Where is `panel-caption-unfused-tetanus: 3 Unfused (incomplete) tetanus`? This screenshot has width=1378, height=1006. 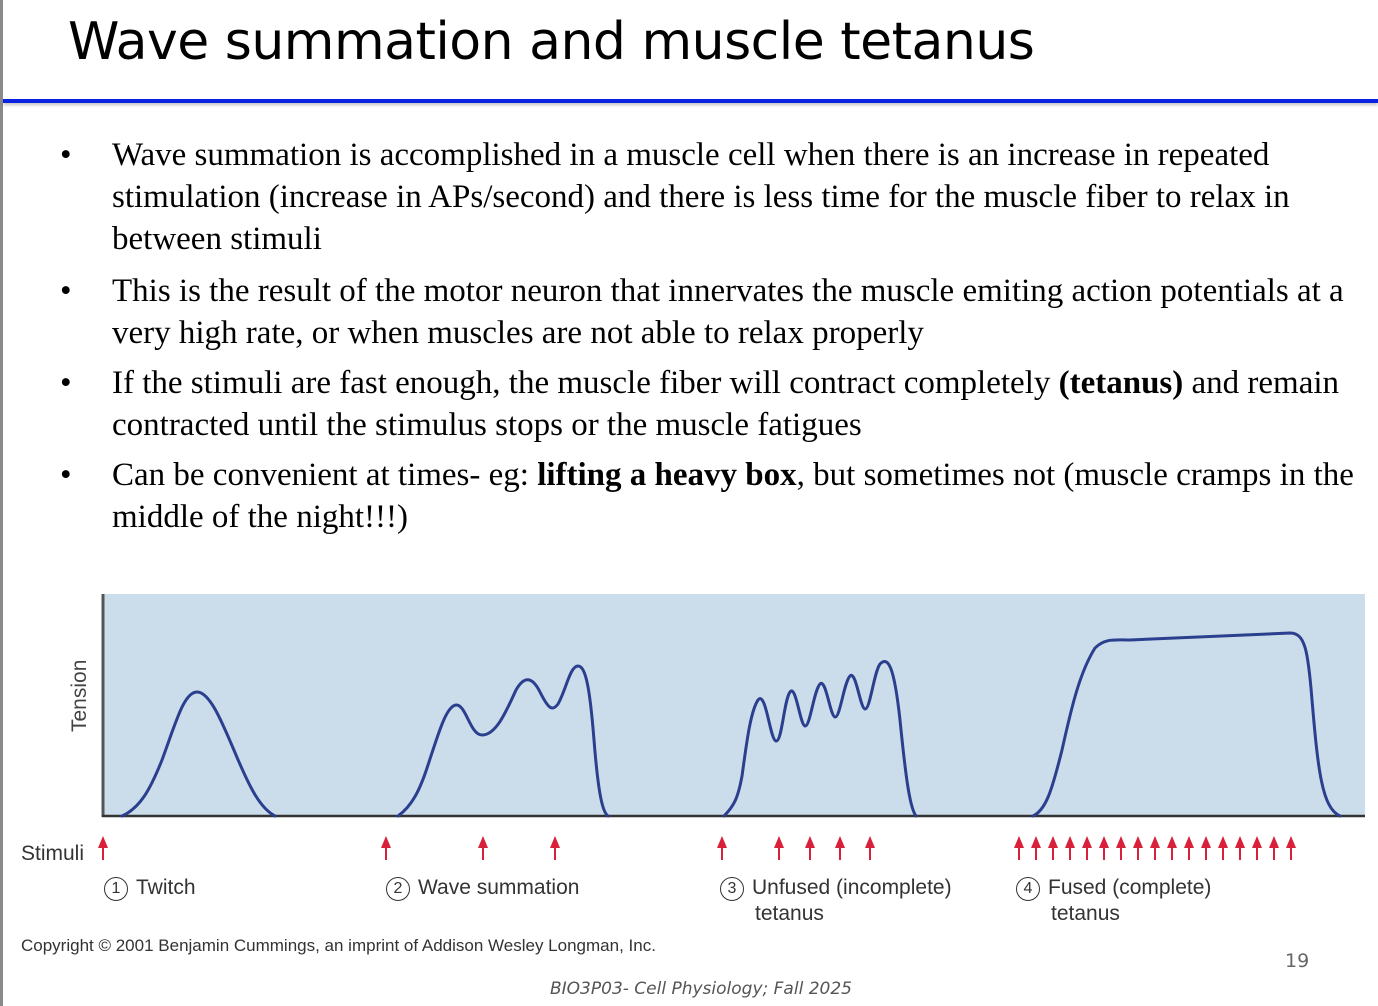
panel-caption-unfused-tetanus: 3 Unfused (incomplete) tetanus is located at coordinates (836, 900).